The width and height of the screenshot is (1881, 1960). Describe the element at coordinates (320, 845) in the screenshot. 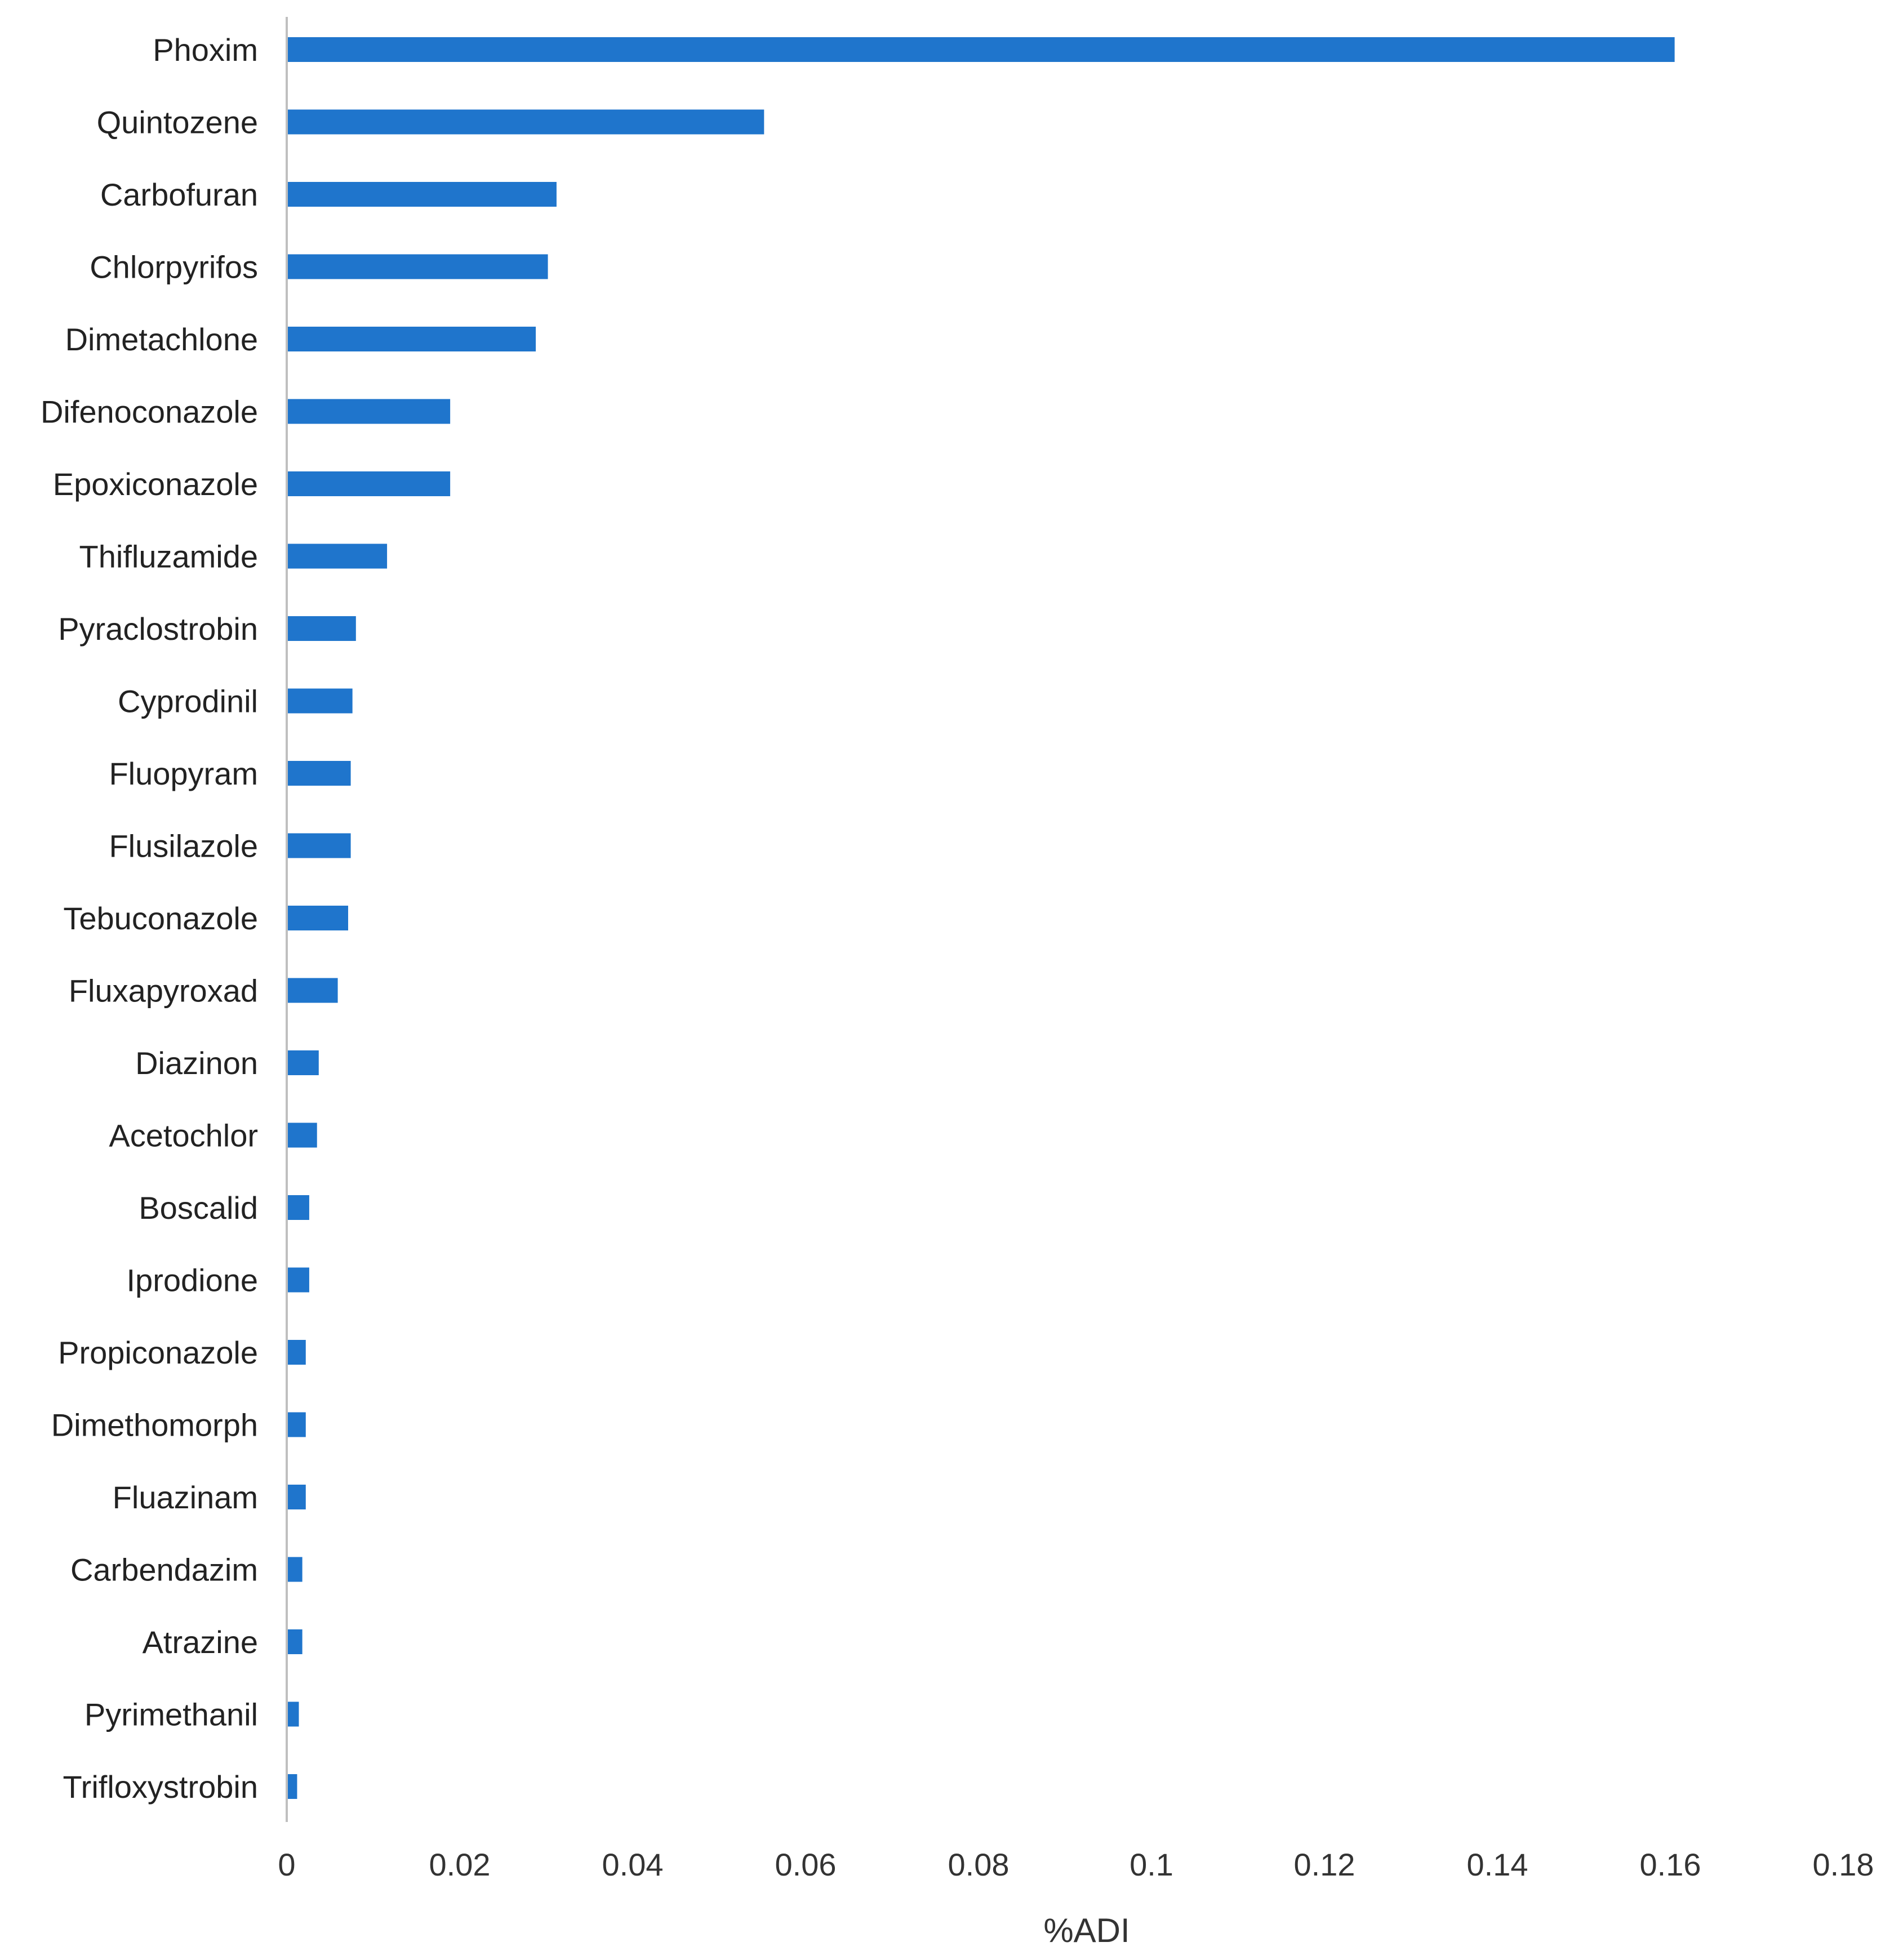

I see `bar-flusilazole` at that location.